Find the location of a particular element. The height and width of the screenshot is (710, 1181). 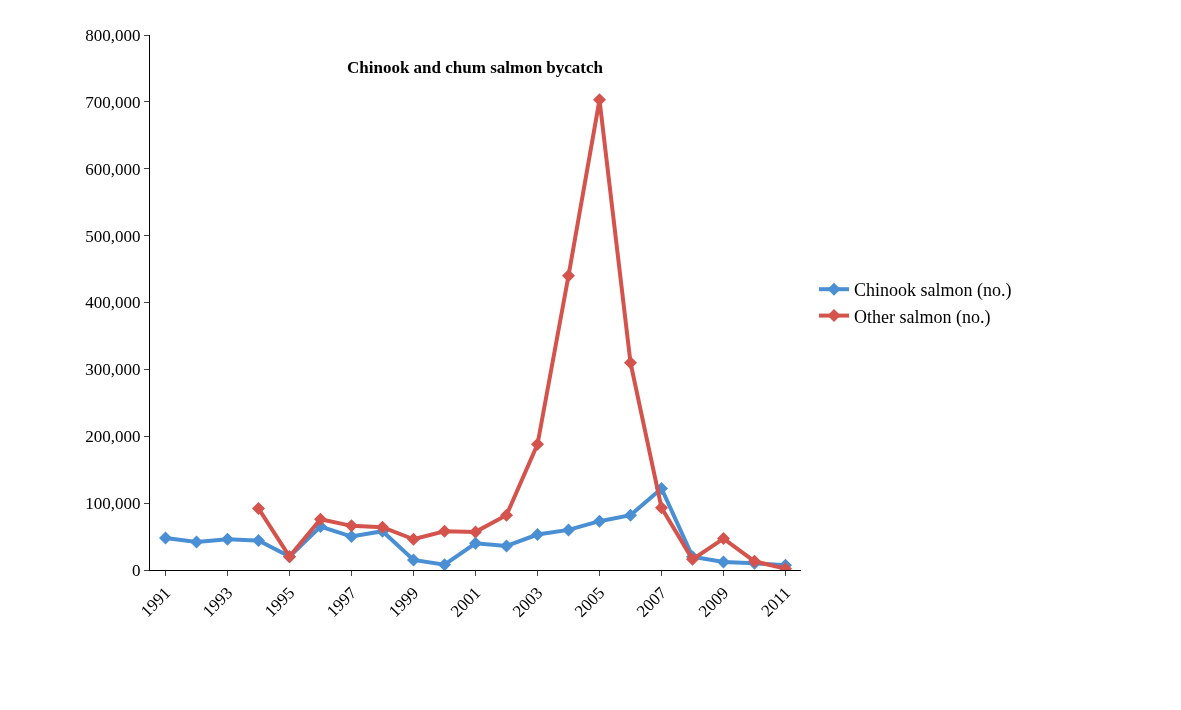

y-tick-label: 800,000 is located at coordinates (113, 35).